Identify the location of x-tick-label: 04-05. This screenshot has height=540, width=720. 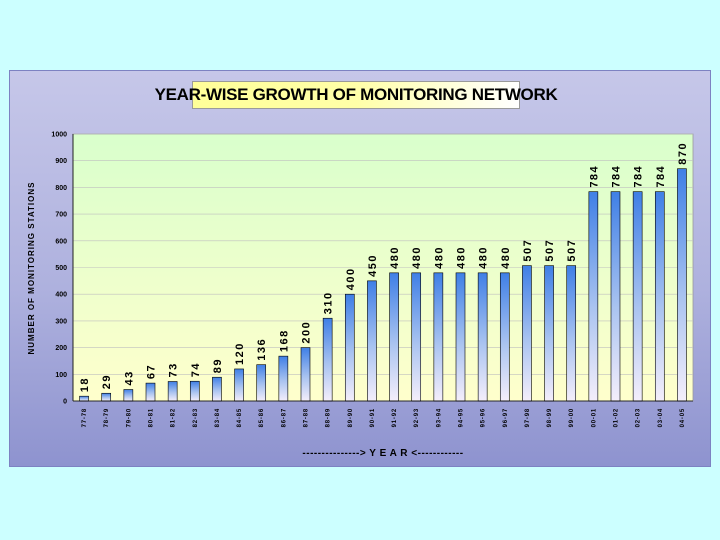
(683, 417).